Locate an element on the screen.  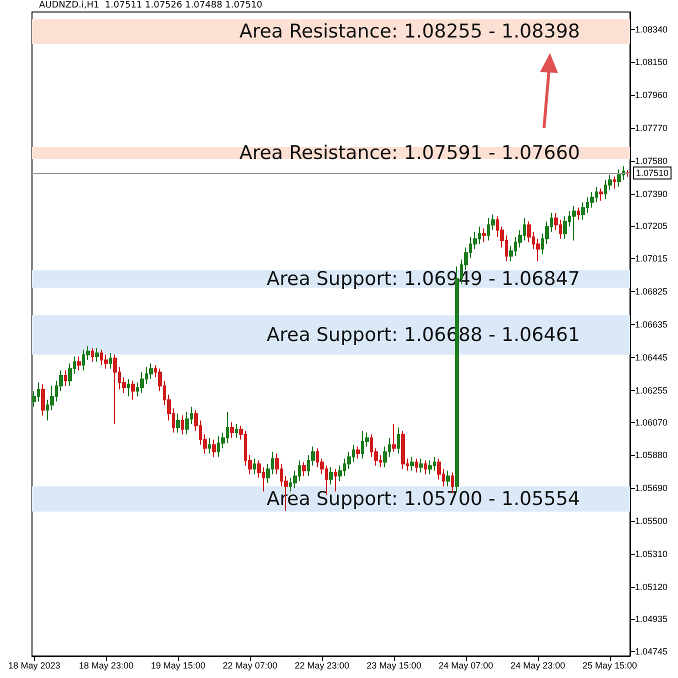
x-tick-label: 19 May 15:00 is located at coordinates (178, 665).